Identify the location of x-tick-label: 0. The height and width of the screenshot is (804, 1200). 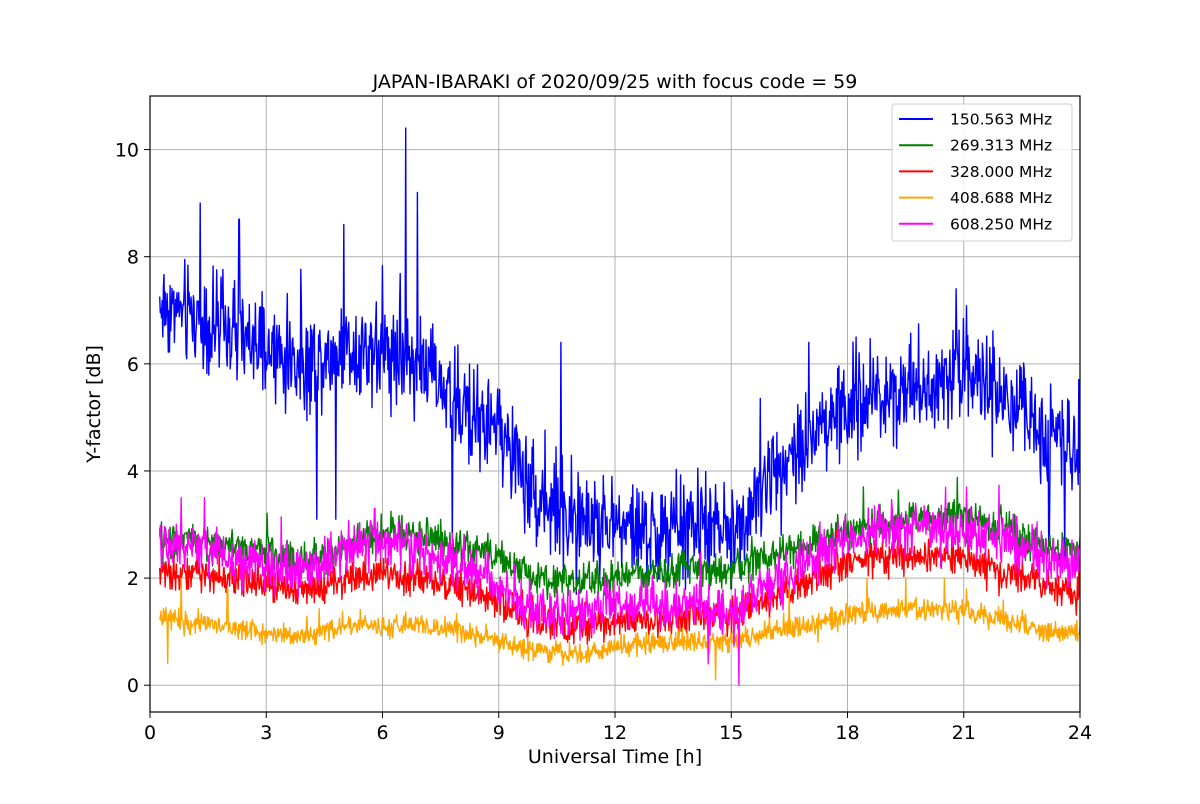
(150, 733).